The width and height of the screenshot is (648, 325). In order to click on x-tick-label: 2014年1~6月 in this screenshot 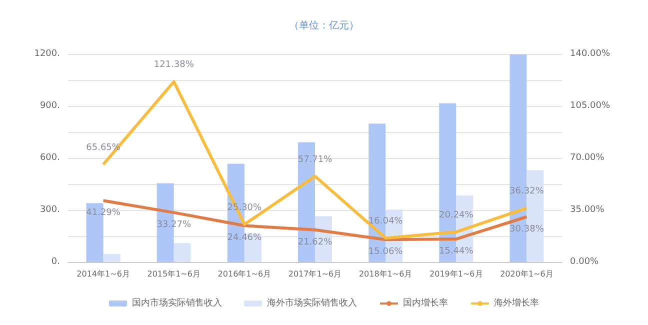, I will do `click(103, 274)`.